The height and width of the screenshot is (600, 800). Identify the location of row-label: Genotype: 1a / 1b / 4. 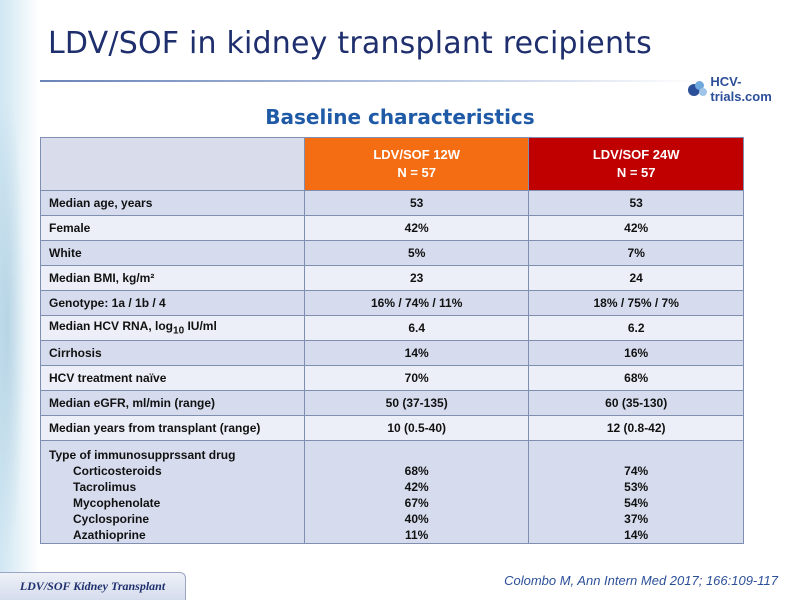
(172, 303).